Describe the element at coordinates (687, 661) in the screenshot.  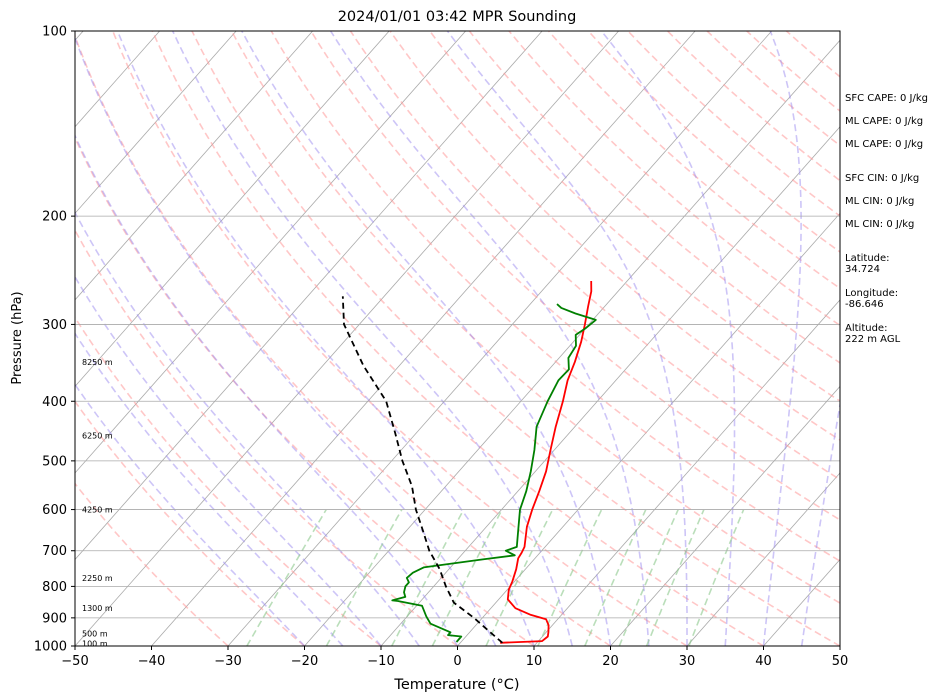
I see `x-tick-label: 30` at that location.